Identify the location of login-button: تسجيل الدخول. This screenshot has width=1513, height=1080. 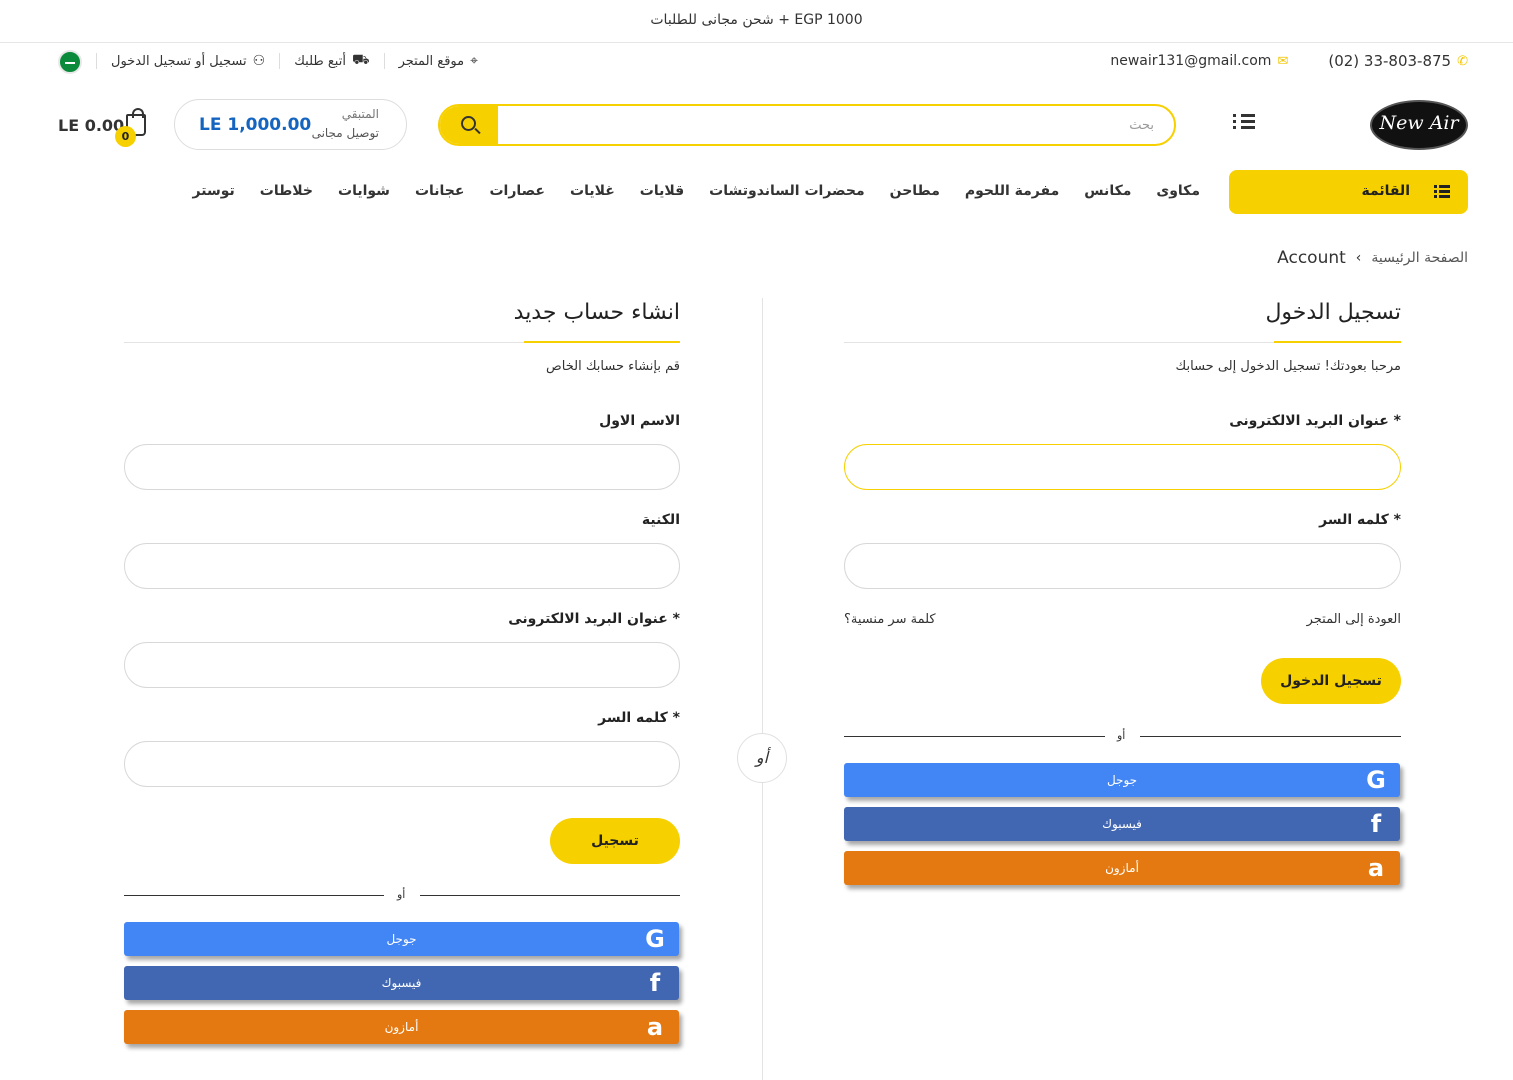
(1331, 681).